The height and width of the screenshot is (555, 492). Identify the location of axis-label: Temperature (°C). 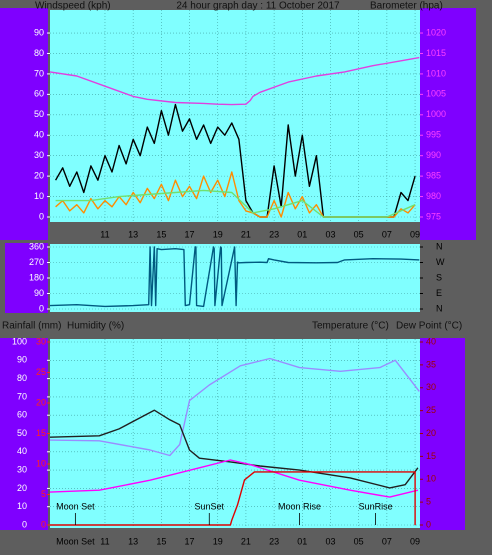
(350, 326).